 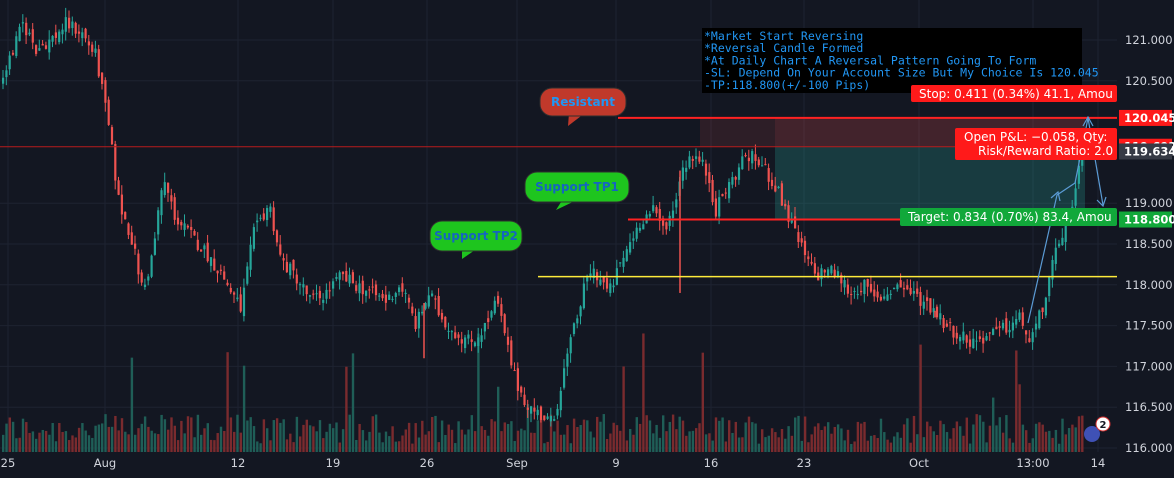 What do you see at coordinates (1032, 463) in the screenshot?
I see `x-tick-label: 13:00` at bounding box center [1032, 463].